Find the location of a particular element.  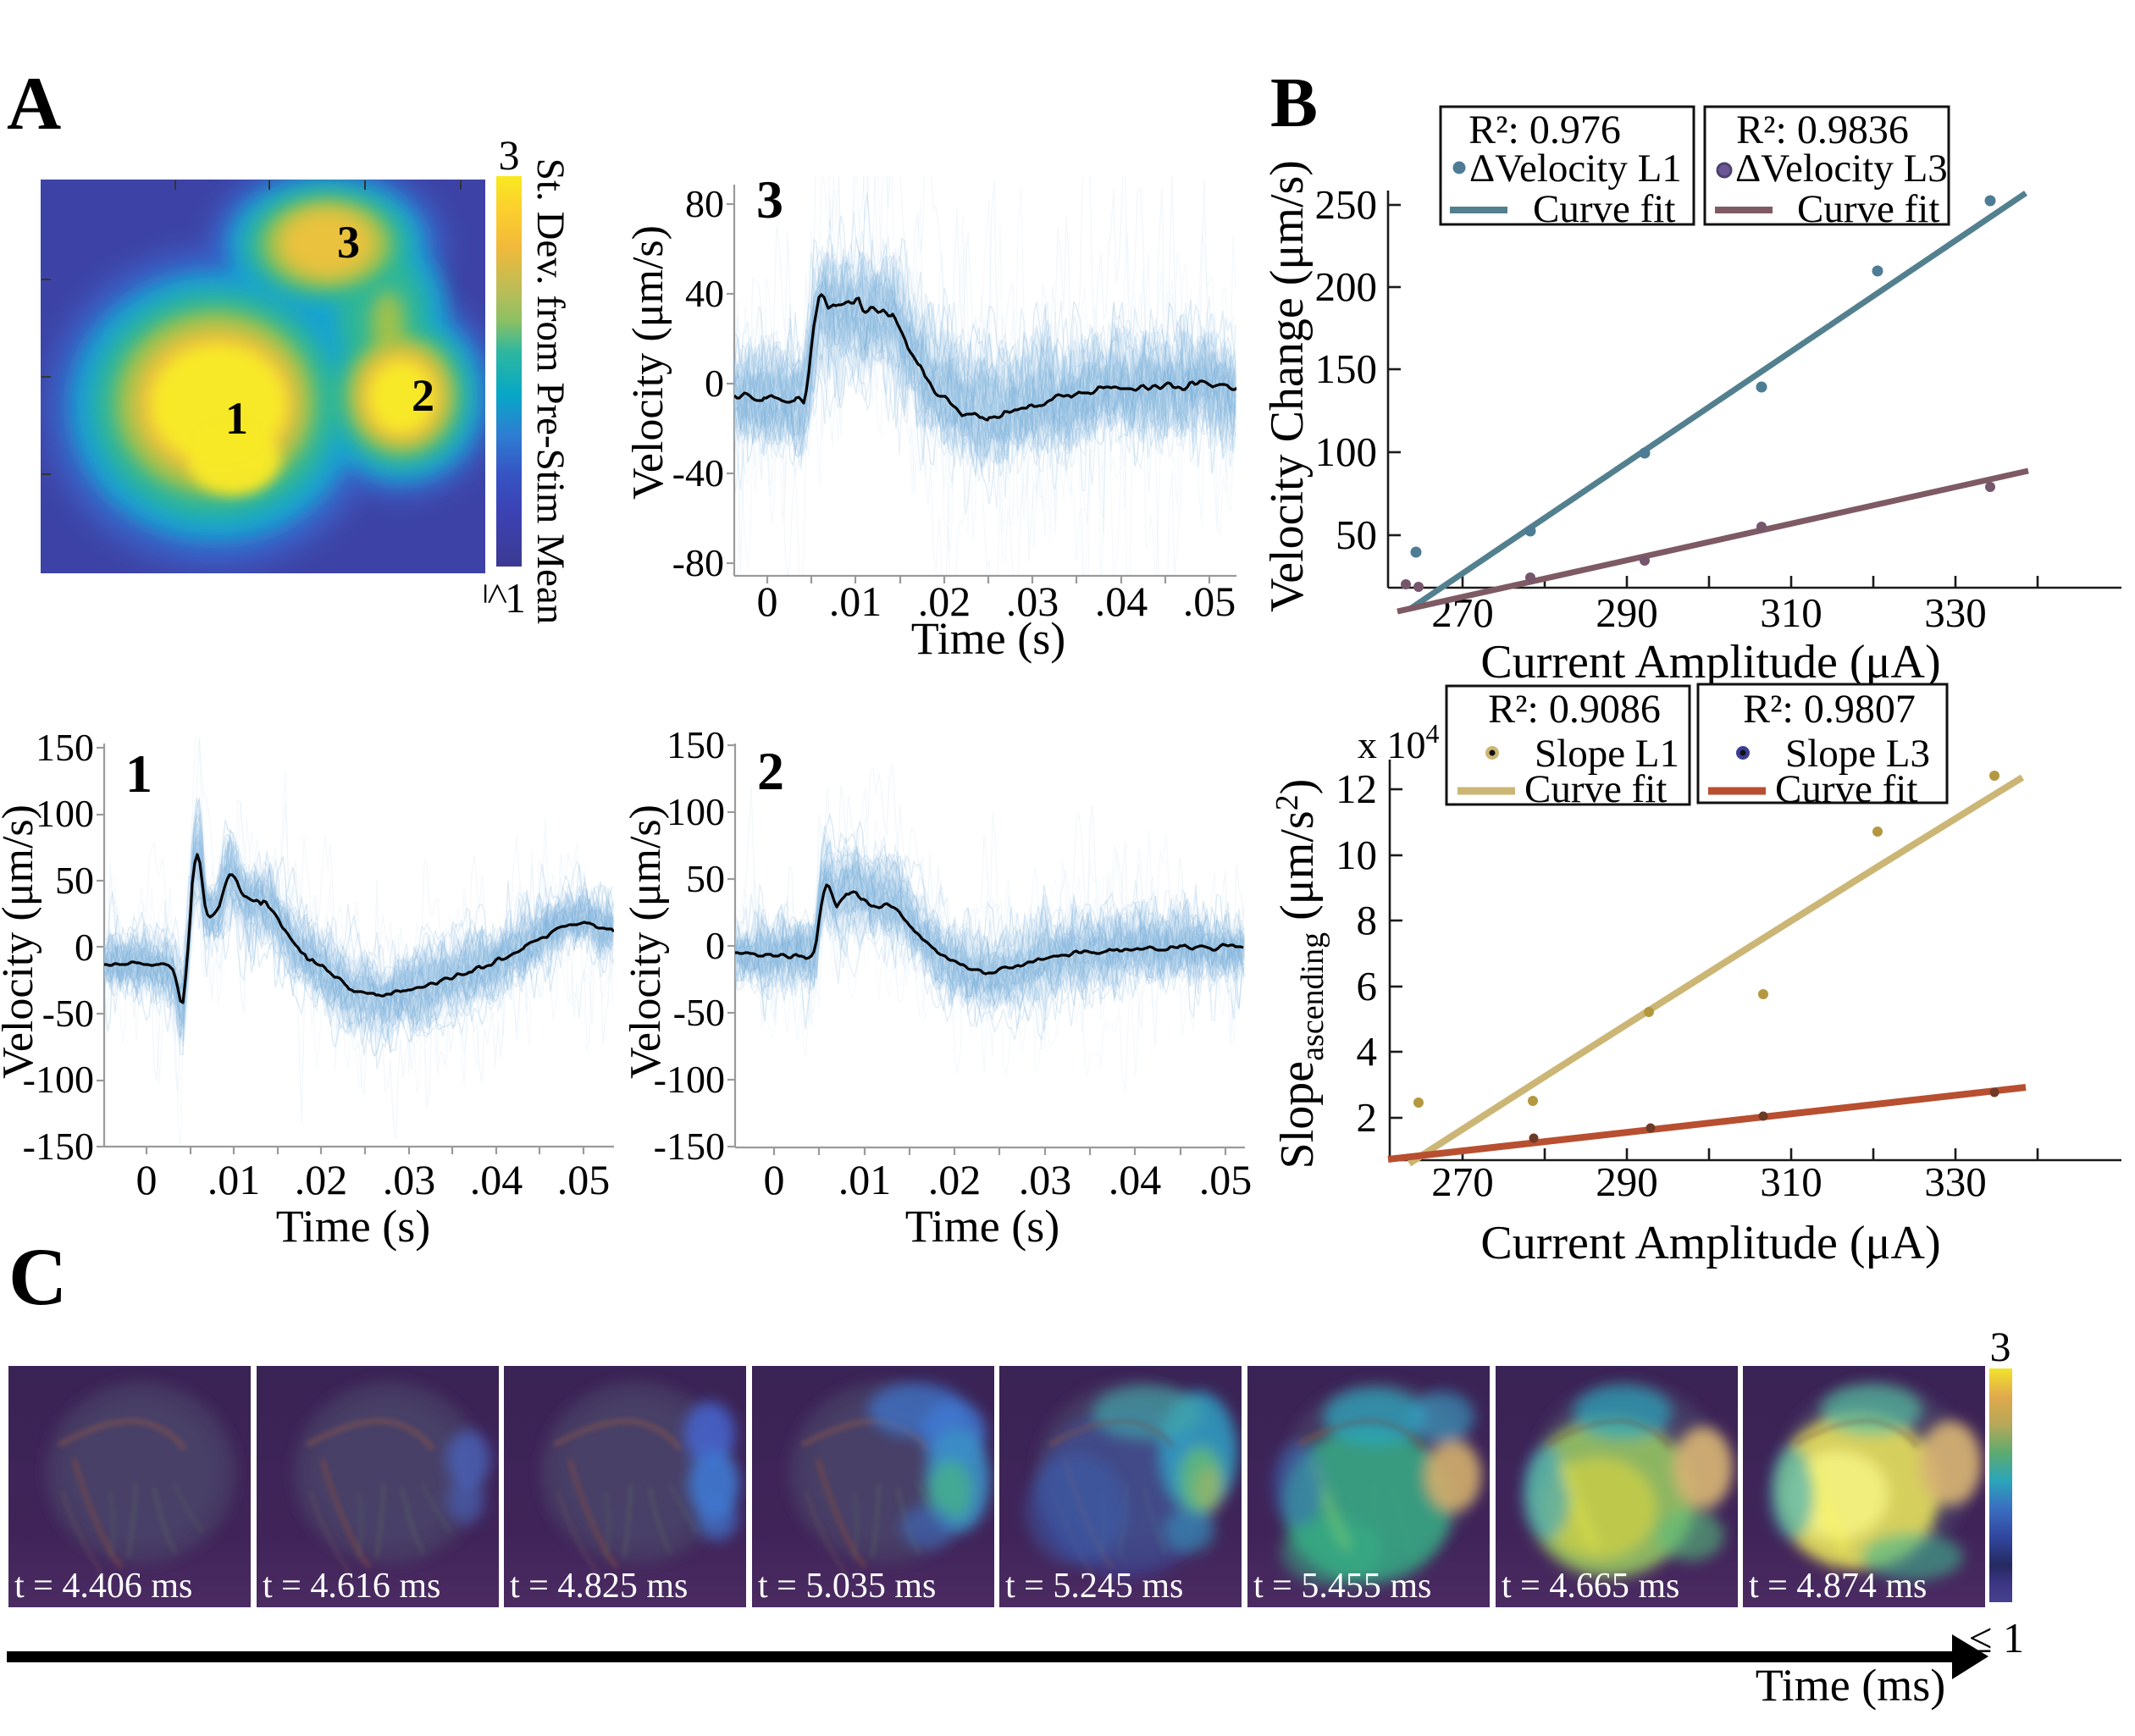

svg-text: 12 is located at coordinates (1357, 789).